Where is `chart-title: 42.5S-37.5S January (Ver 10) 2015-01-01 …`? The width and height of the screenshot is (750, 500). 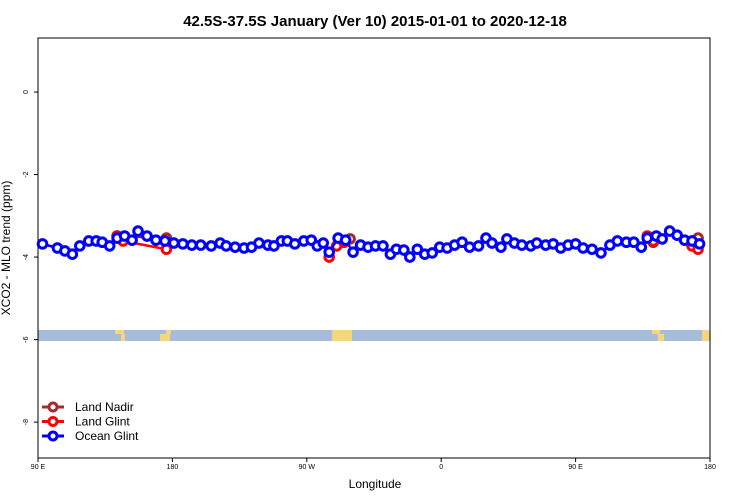 chart-title: 42.5S-37.5S January (Ver 10) 2015-01-01 … is located at coordinates (375, 21).